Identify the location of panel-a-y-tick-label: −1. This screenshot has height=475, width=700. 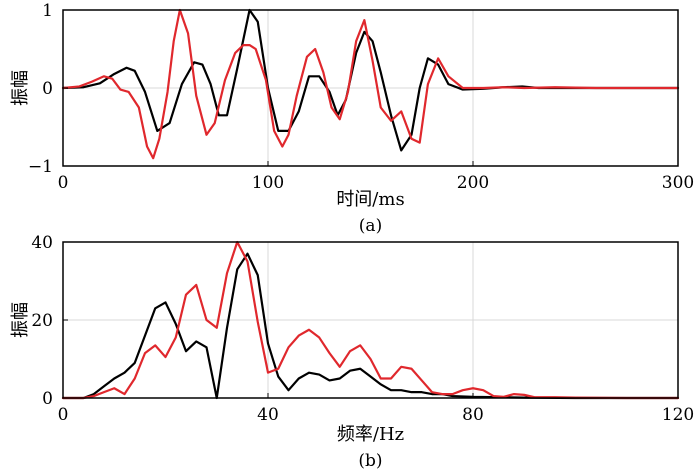
(40, 167).